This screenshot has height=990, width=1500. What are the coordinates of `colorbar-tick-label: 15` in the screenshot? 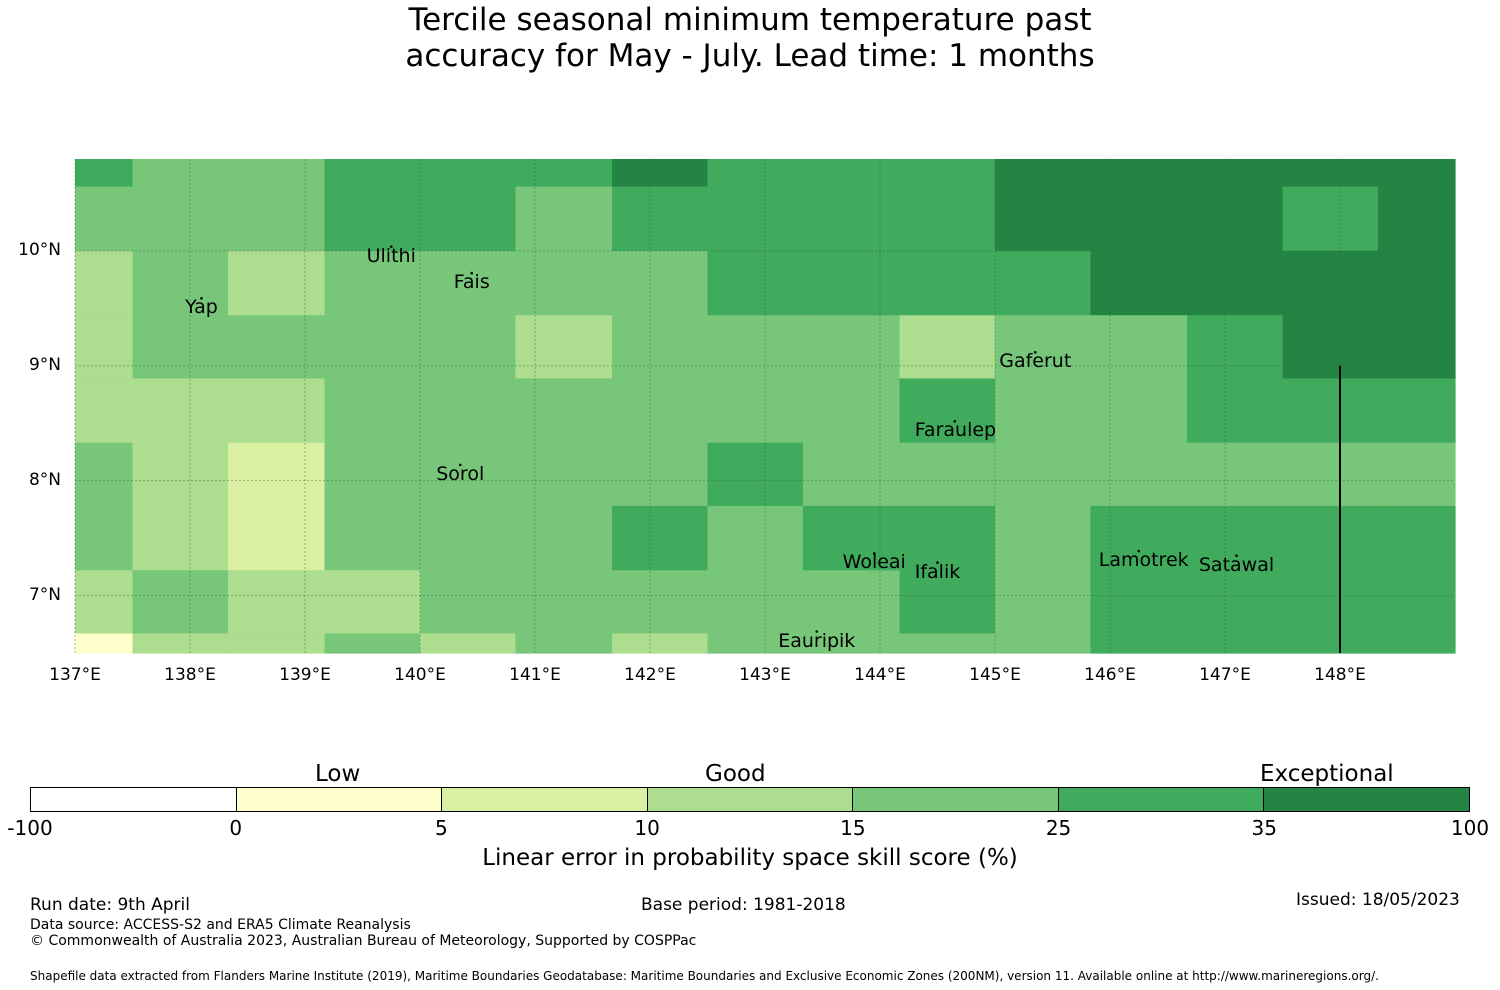 It's located at (853, 828).